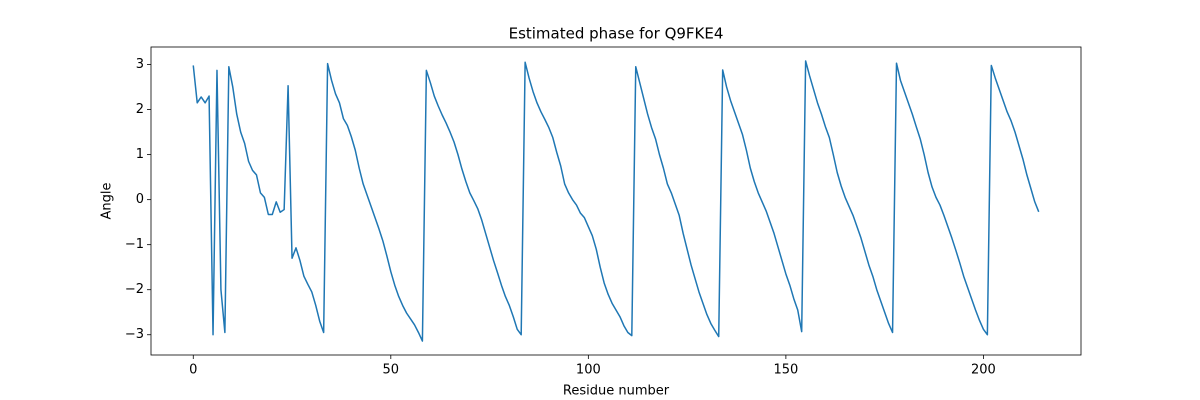 The height and width of the screenshot is (400, 1200). What do you see at coordinates (107, 201) in the screenshot?
I see `y-axis-label: Angle` at bounding box center [107, 201].